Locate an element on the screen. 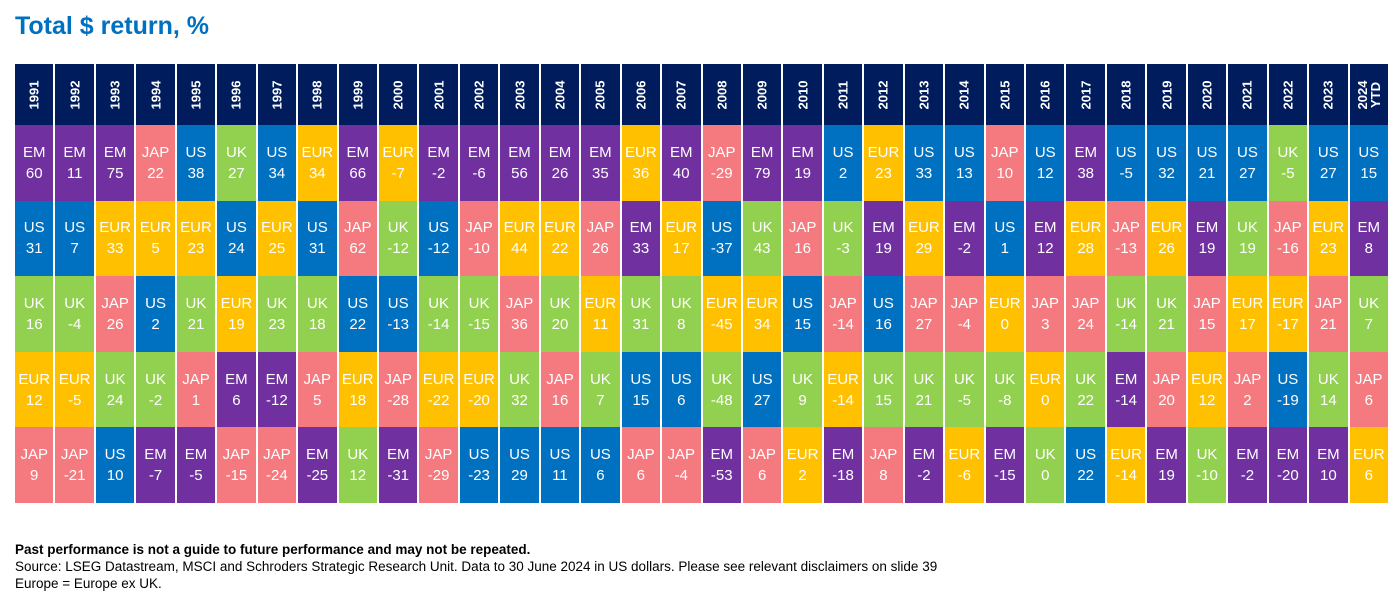 The image size is (1400, 602). return-cell: JAP 10 is located at coordinates (1005, 163).